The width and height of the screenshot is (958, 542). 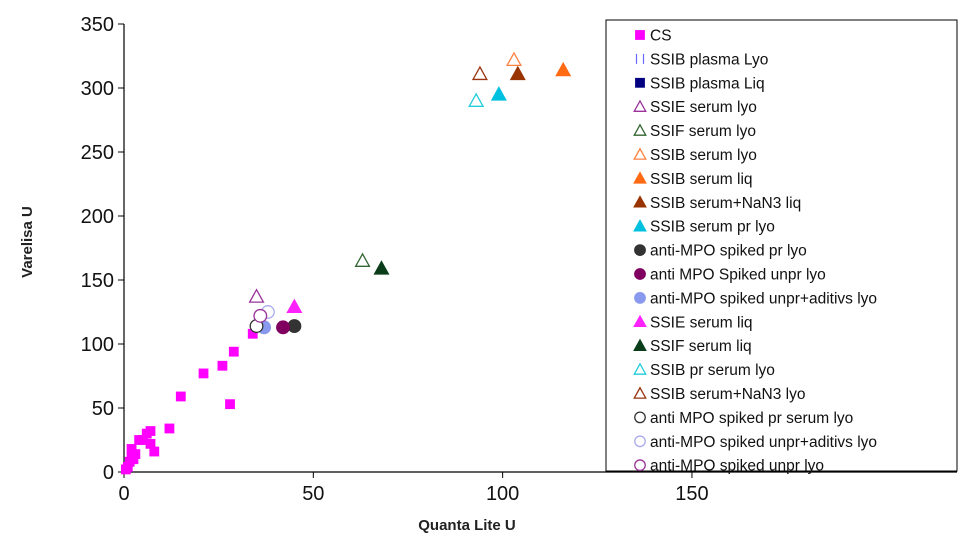 I want to click on legend-item: SSIB serum pr lyo, so click(x=704, y=227).